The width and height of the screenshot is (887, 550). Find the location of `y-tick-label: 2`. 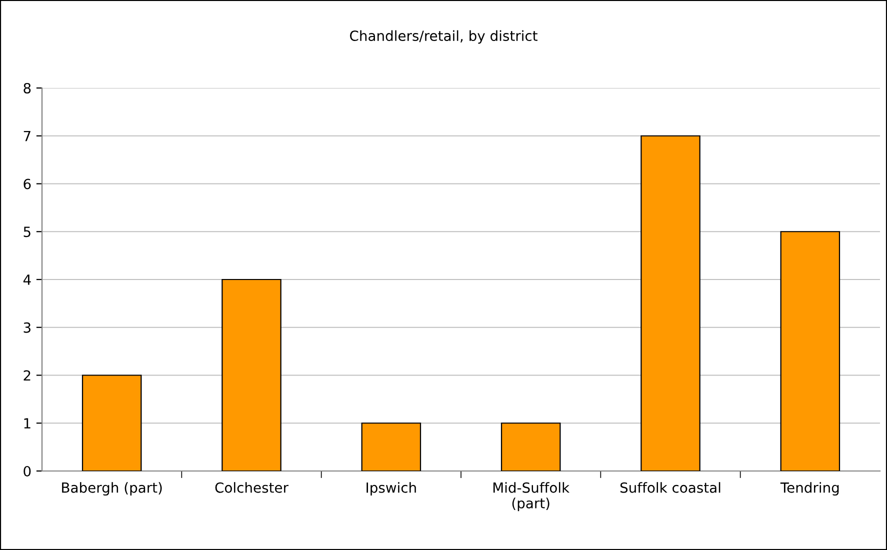

y-tick-label: 2 is located at coordinates (27, 375).